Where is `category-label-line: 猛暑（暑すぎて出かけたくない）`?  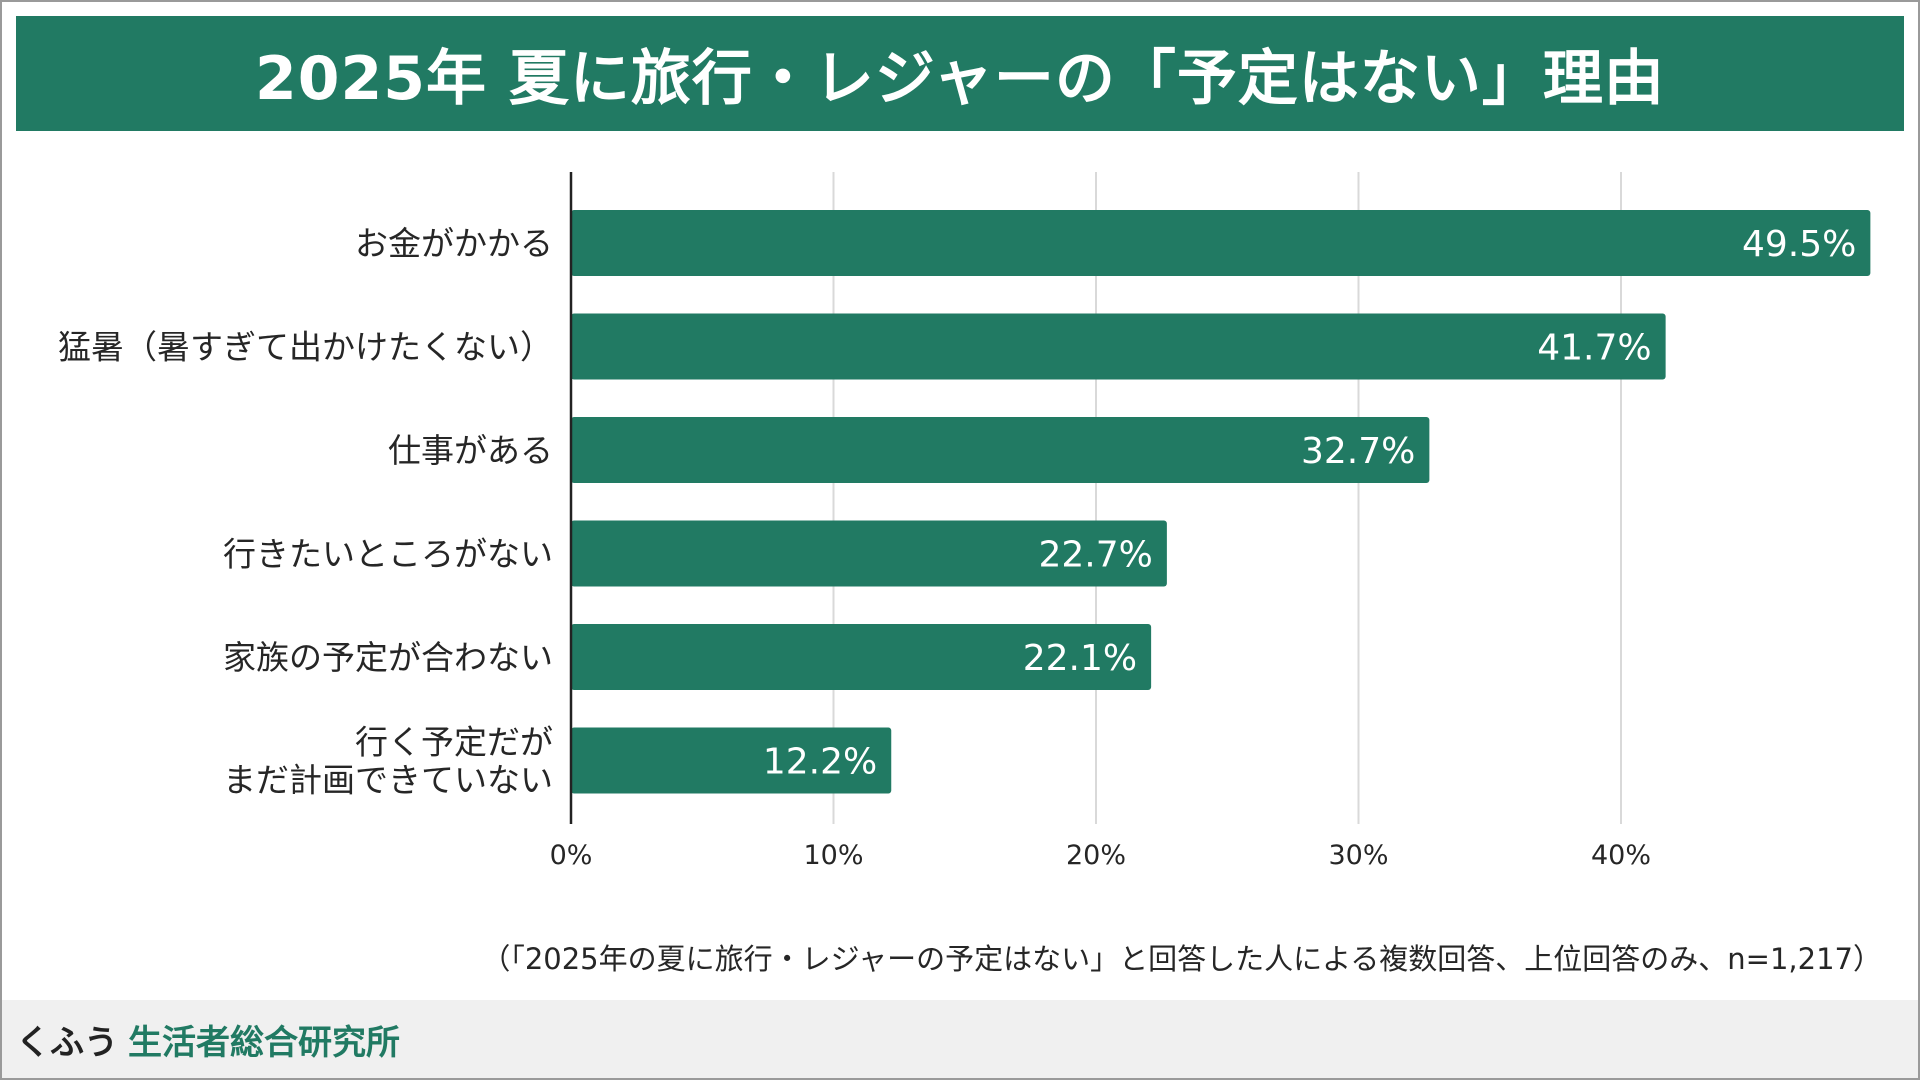 category-label-line: 猛暑（暑すぎて出かけたくない） is located at coordinates (305, 347).